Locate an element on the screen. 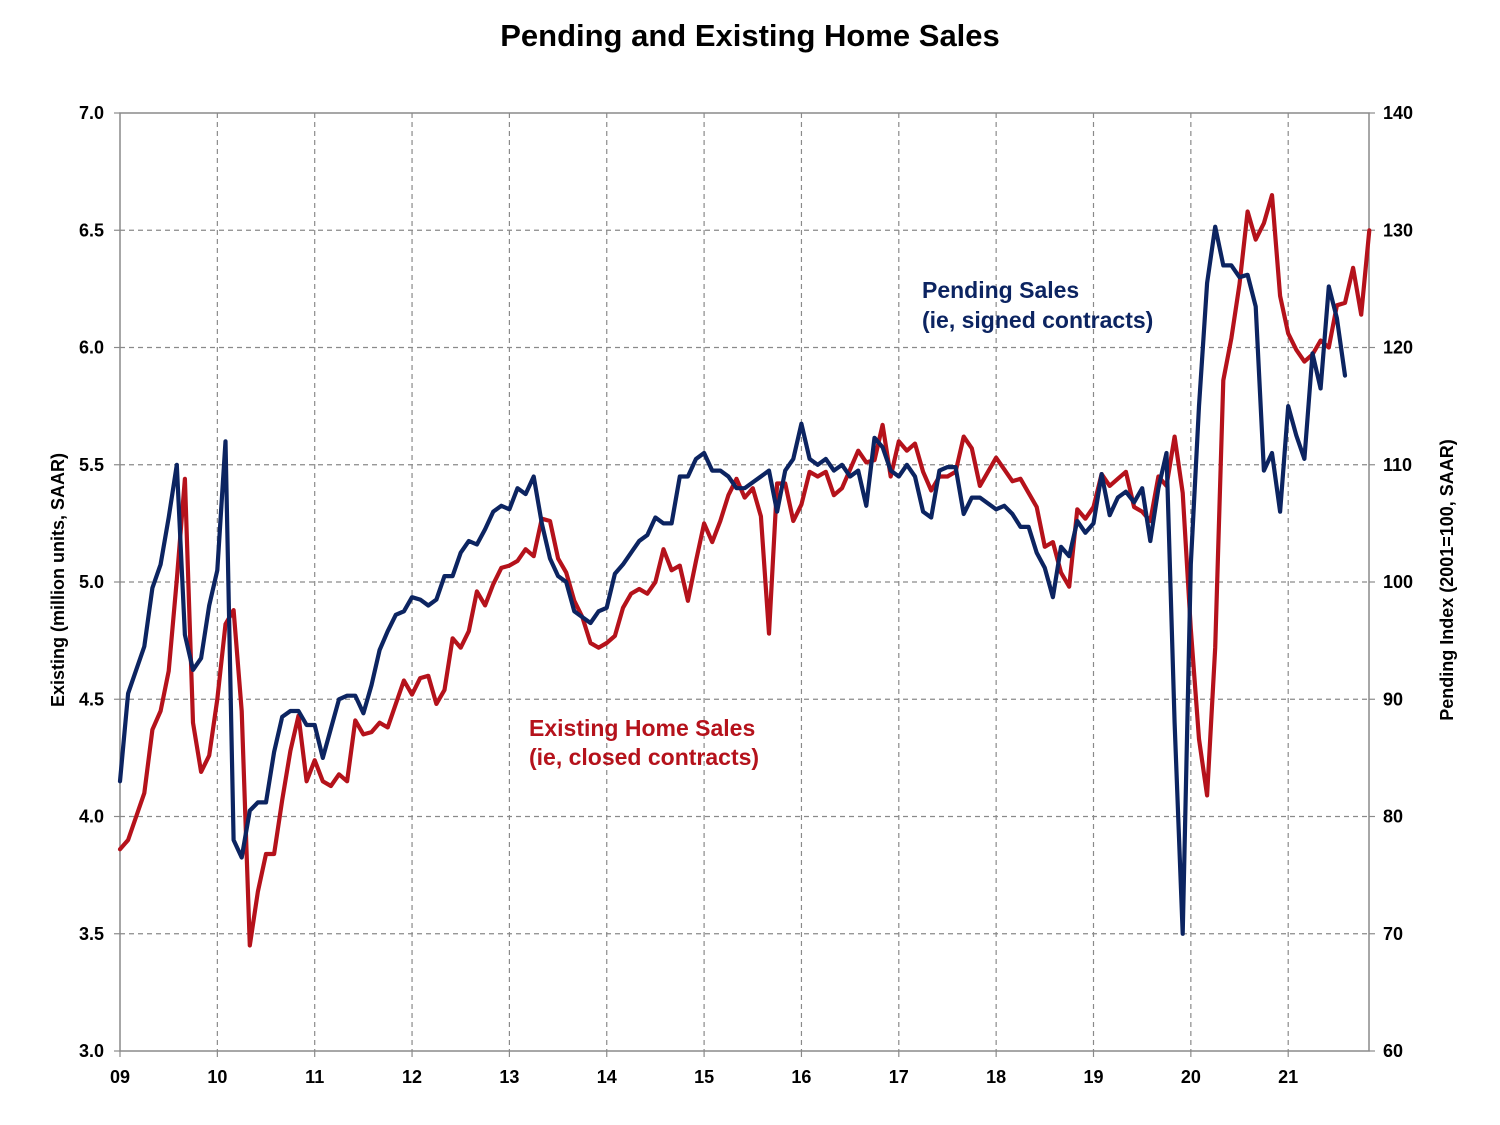 This screenshot has width=1500, height=1125. y-right-tick-label: 130 is located at coordinates (1398, 230).